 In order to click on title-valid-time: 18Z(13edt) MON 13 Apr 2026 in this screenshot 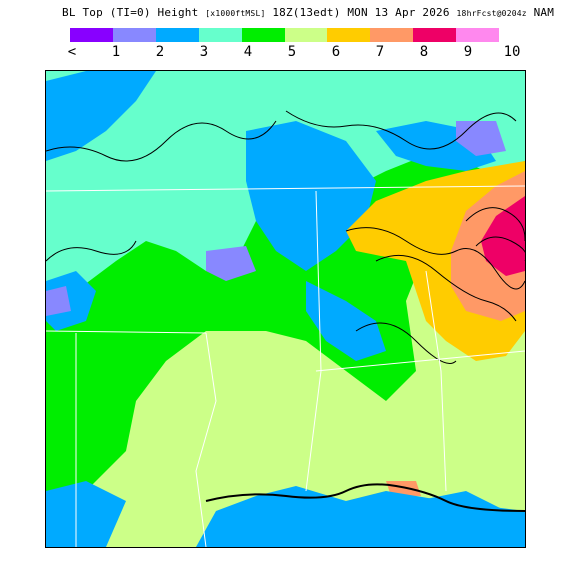, I will do `click(361, 12)`.